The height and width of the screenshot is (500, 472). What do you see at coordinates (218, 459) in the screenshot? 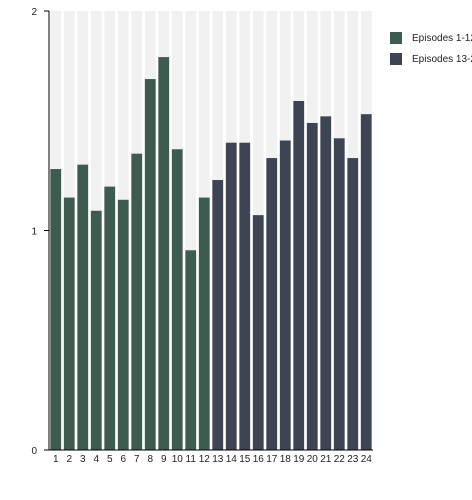
I see `x-tick-label: 13` at bounding box center [218, 459].